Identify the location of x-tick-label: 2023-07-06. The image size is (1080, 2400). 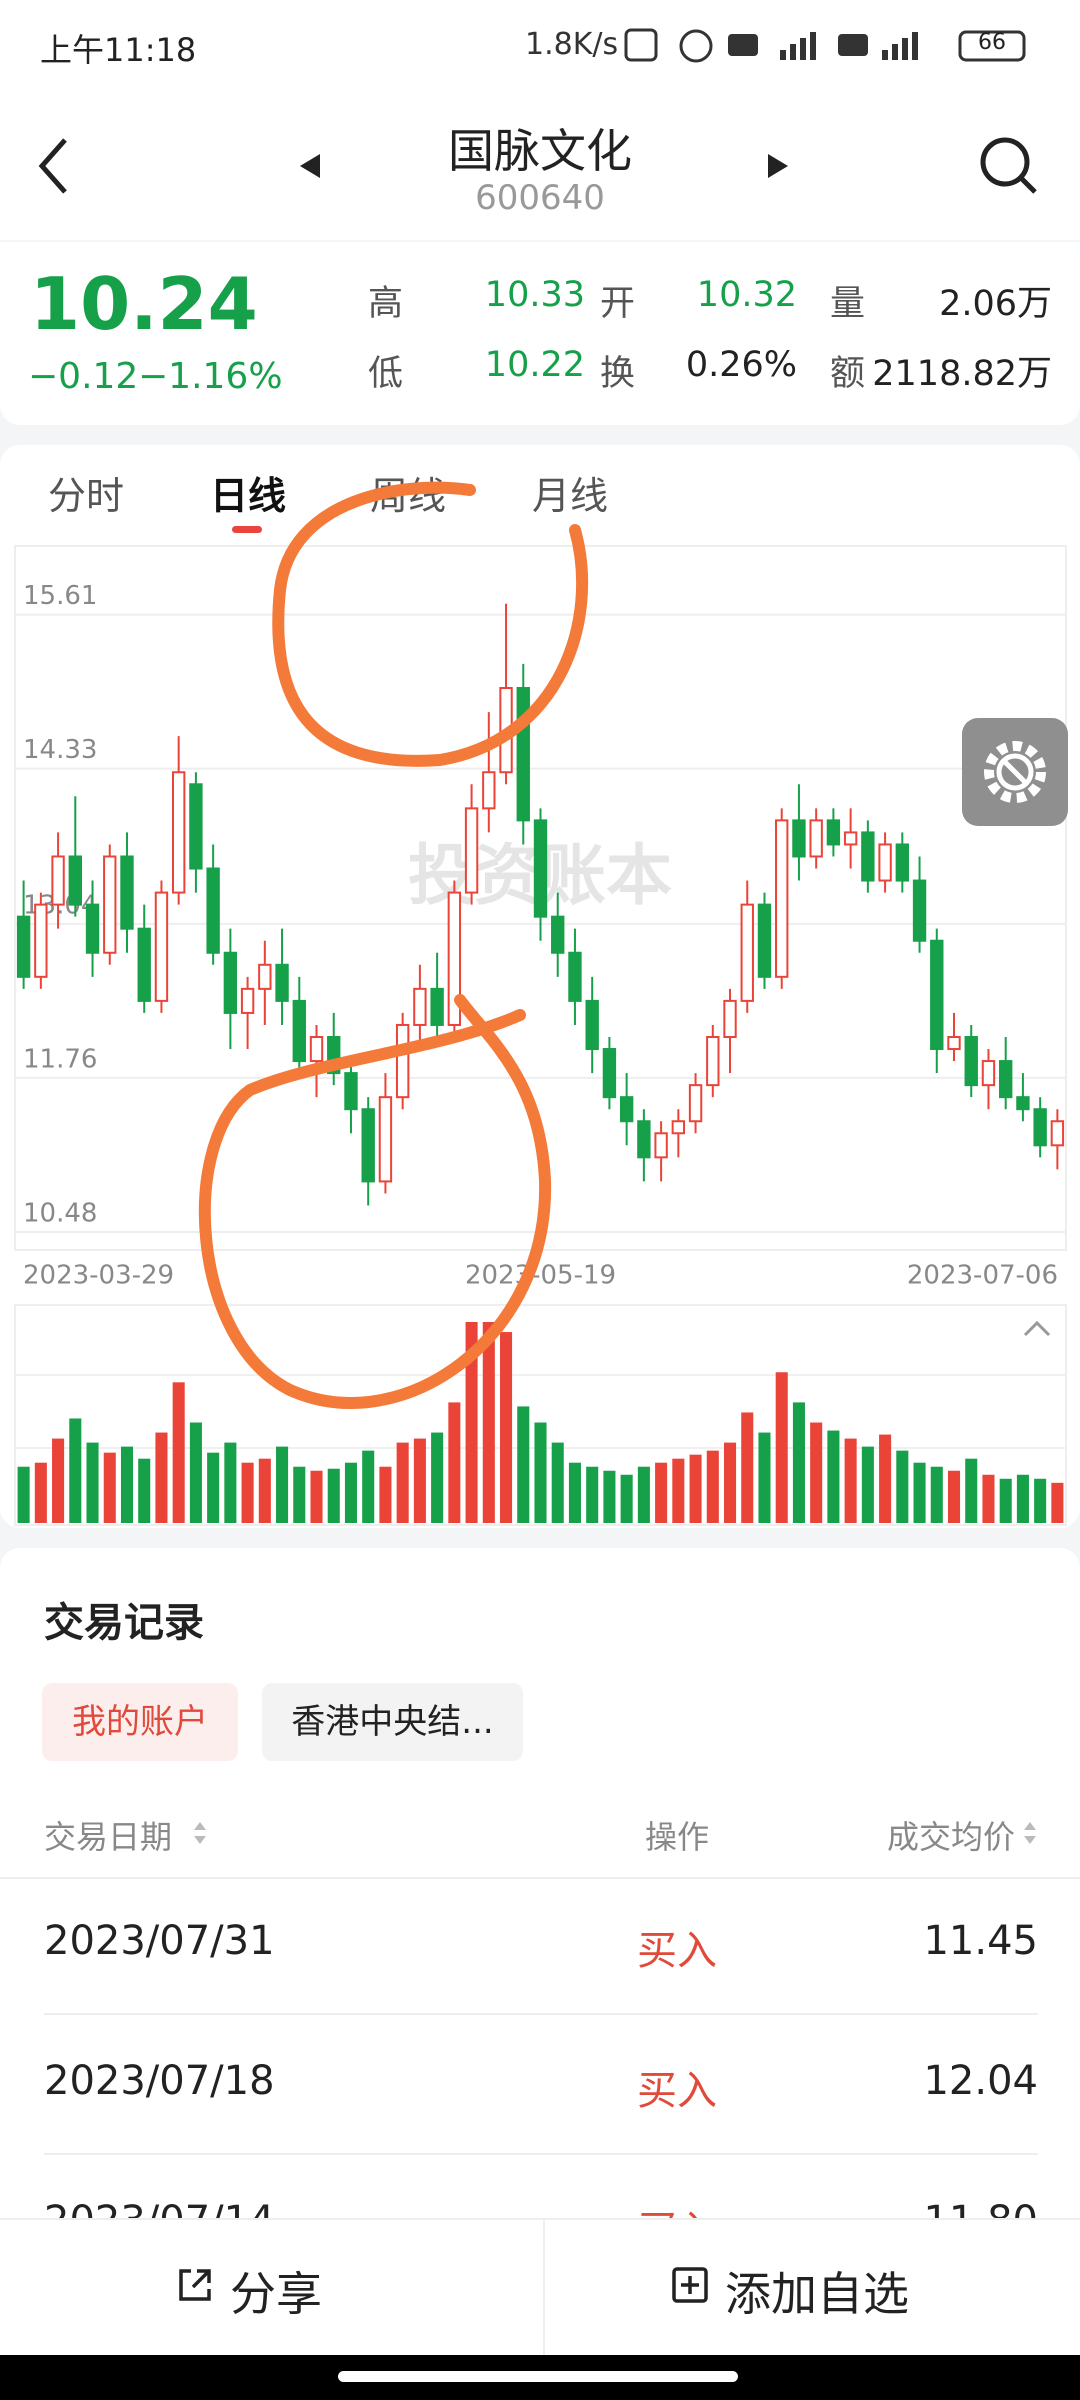
(982, 1276).